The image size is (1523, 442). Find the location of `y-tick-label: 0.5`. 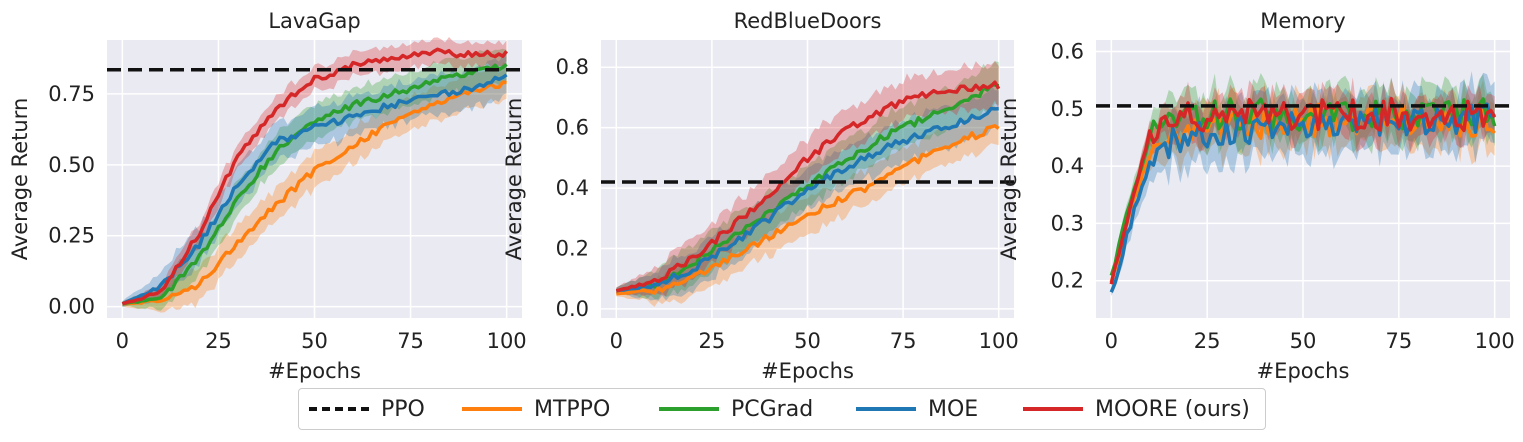

y-tick-label: 0.5 is located at coordinates (1067, 109).